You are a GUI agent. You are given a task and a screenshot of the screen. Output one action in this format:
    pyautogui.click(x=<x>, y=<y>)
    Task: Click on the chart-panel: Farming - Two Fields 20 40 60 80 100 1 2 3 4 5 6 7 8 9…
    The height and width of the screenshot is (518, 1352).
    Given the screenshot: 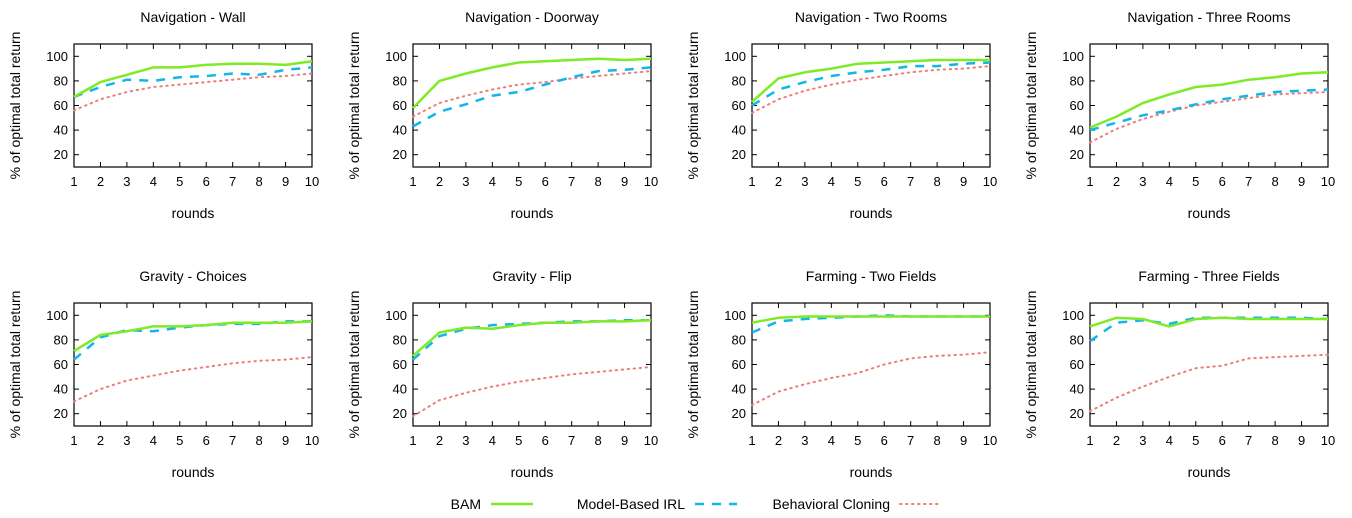 What is the action you would take?
    pyautogui.click(x=841, y=374)
    